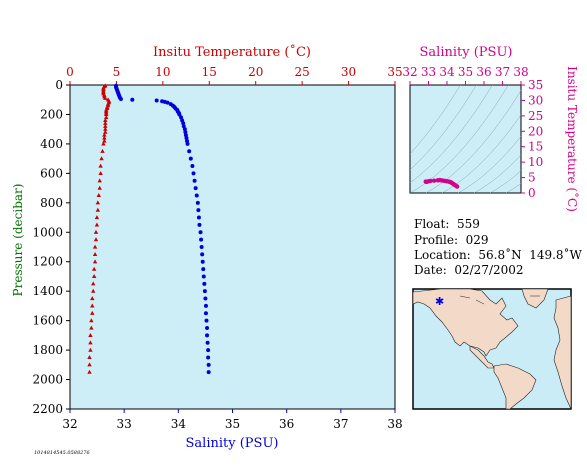 This screenshot has height=468, width=587. What do you see at coordinates (532, 193) in the screenshot?
I see `ts-temperature-tick-label: 0` at bounding box center [532, 193].